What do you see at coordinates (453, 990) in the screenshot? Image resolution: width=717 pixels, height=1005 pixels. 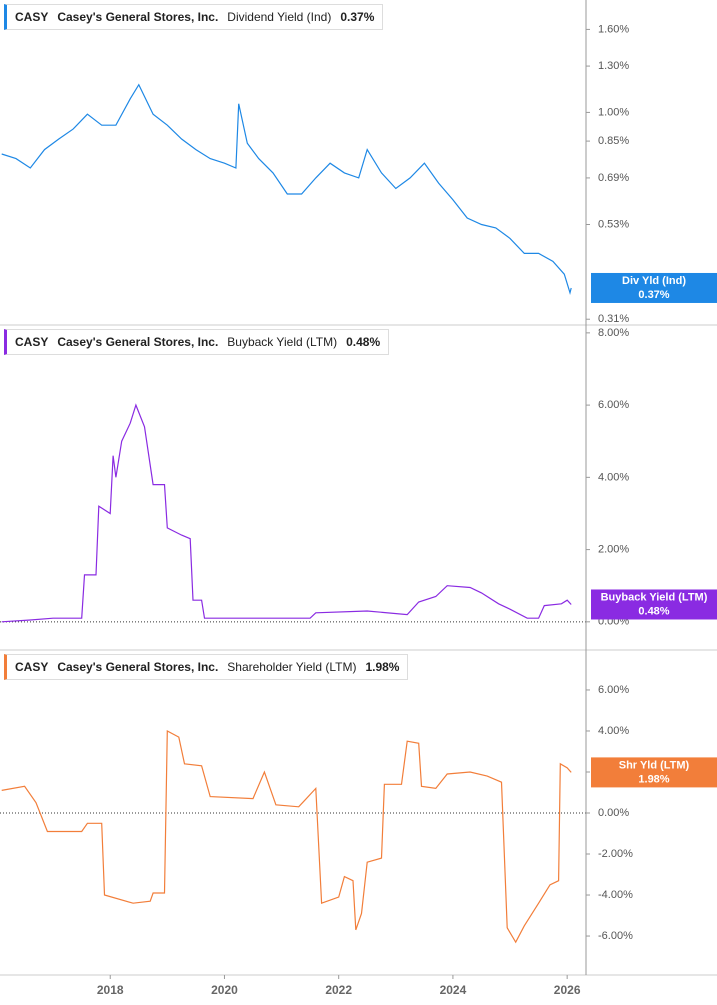 I see `x-tick-label: 2024` at bounding box center [453, 990].